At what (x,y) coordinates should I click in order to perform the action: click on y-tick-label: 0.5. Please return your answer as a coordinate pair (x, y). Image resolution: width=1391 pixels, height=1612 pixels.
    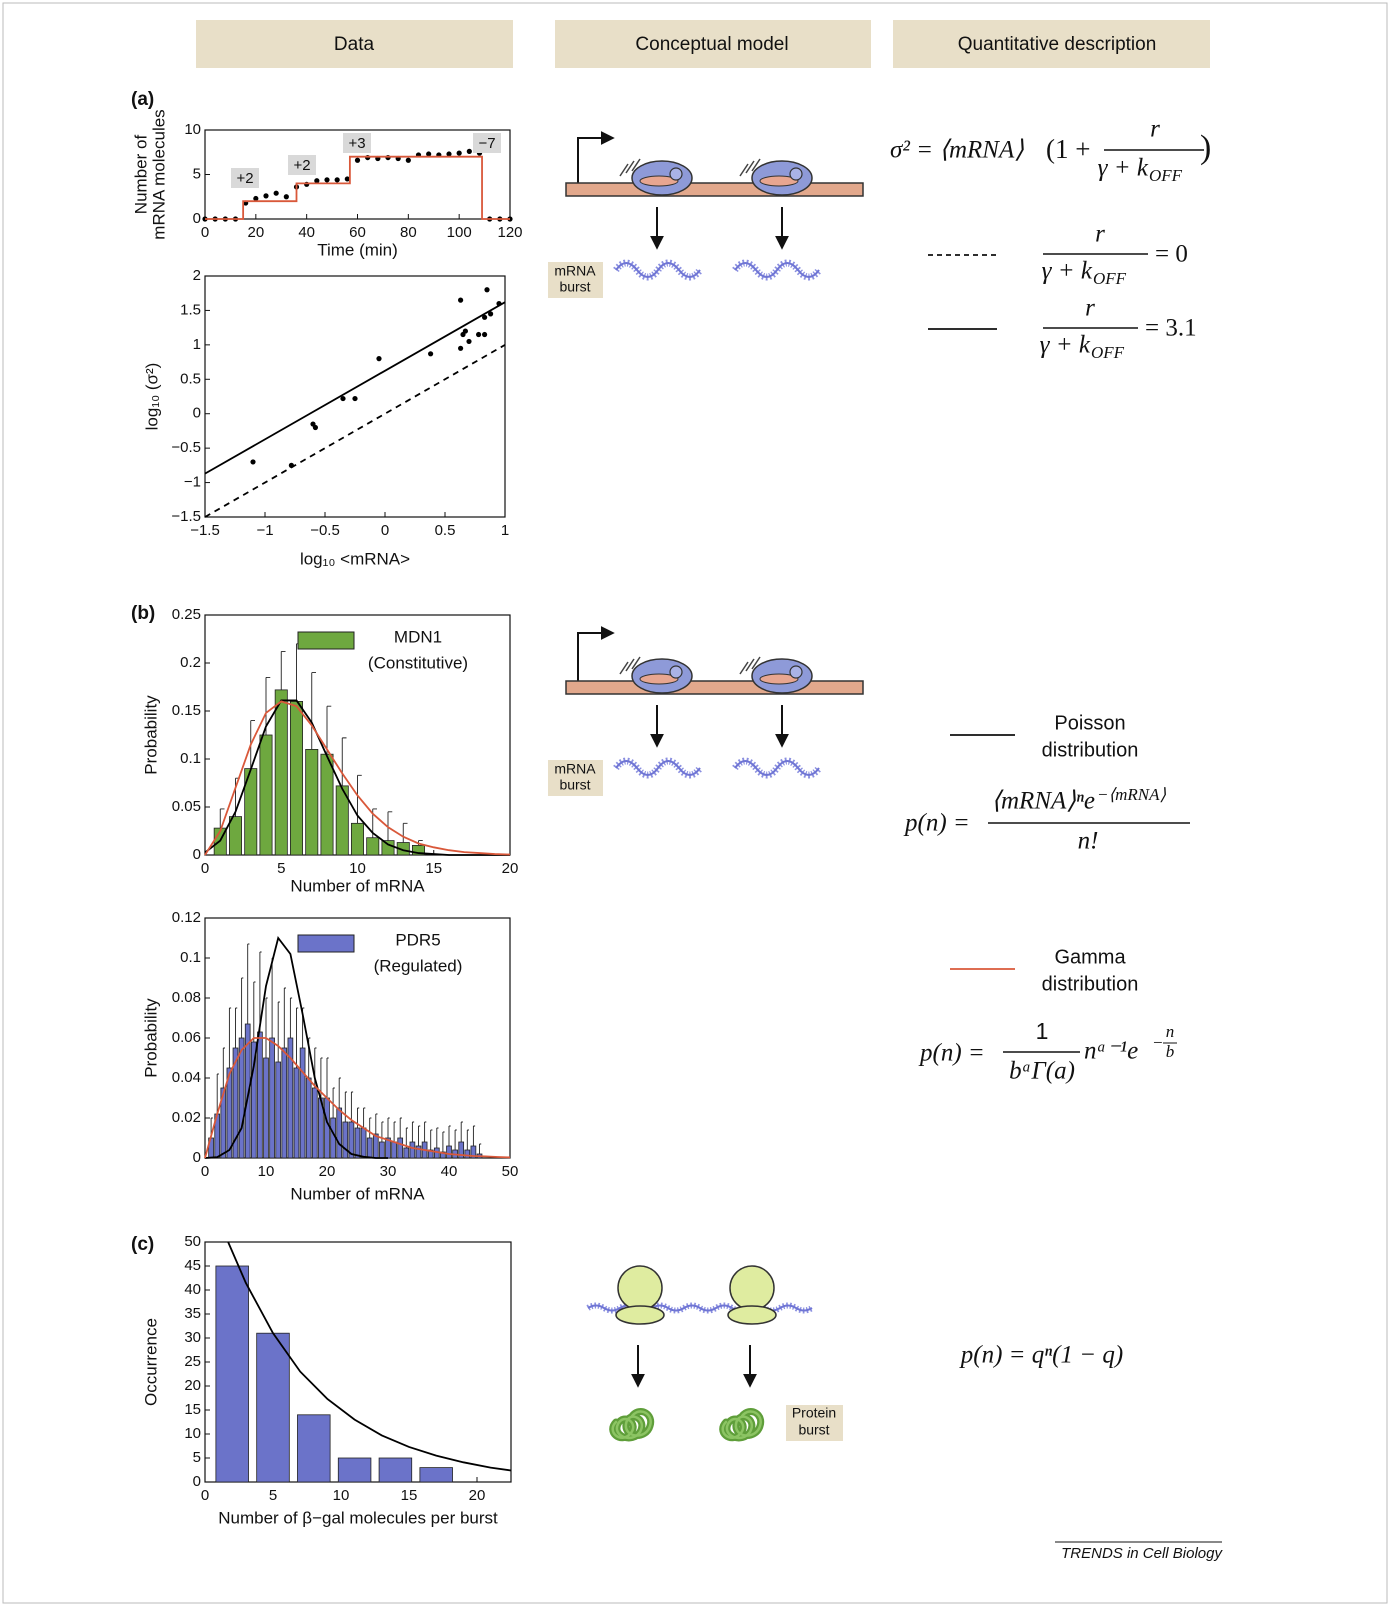
    Looking at the image, I should click on (190, 378).